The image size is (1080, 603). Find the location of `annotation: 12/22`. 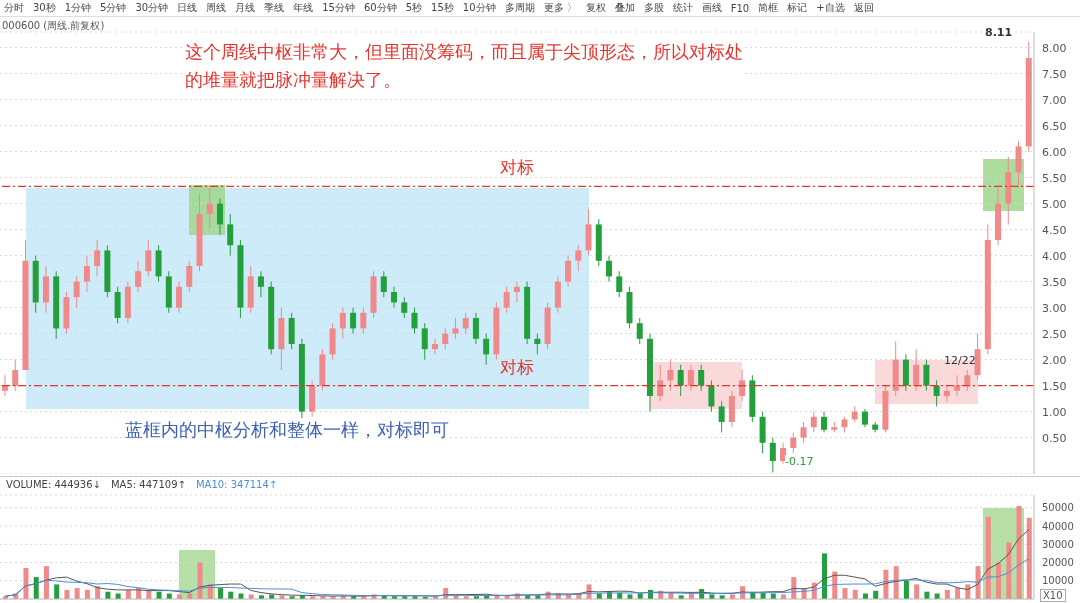

annotation: 12/22 is located at coordinates (960, 360).